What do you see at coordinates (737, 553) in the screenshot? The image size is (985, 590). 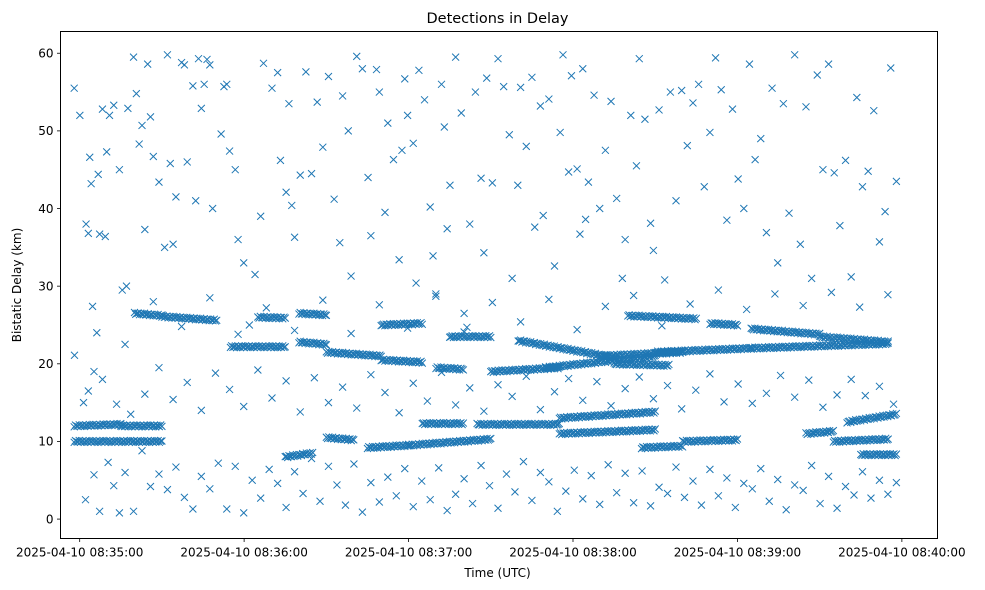 I see `x-tick-label: 2025-04-10 08:39:00` at bounding box center [737, 553].